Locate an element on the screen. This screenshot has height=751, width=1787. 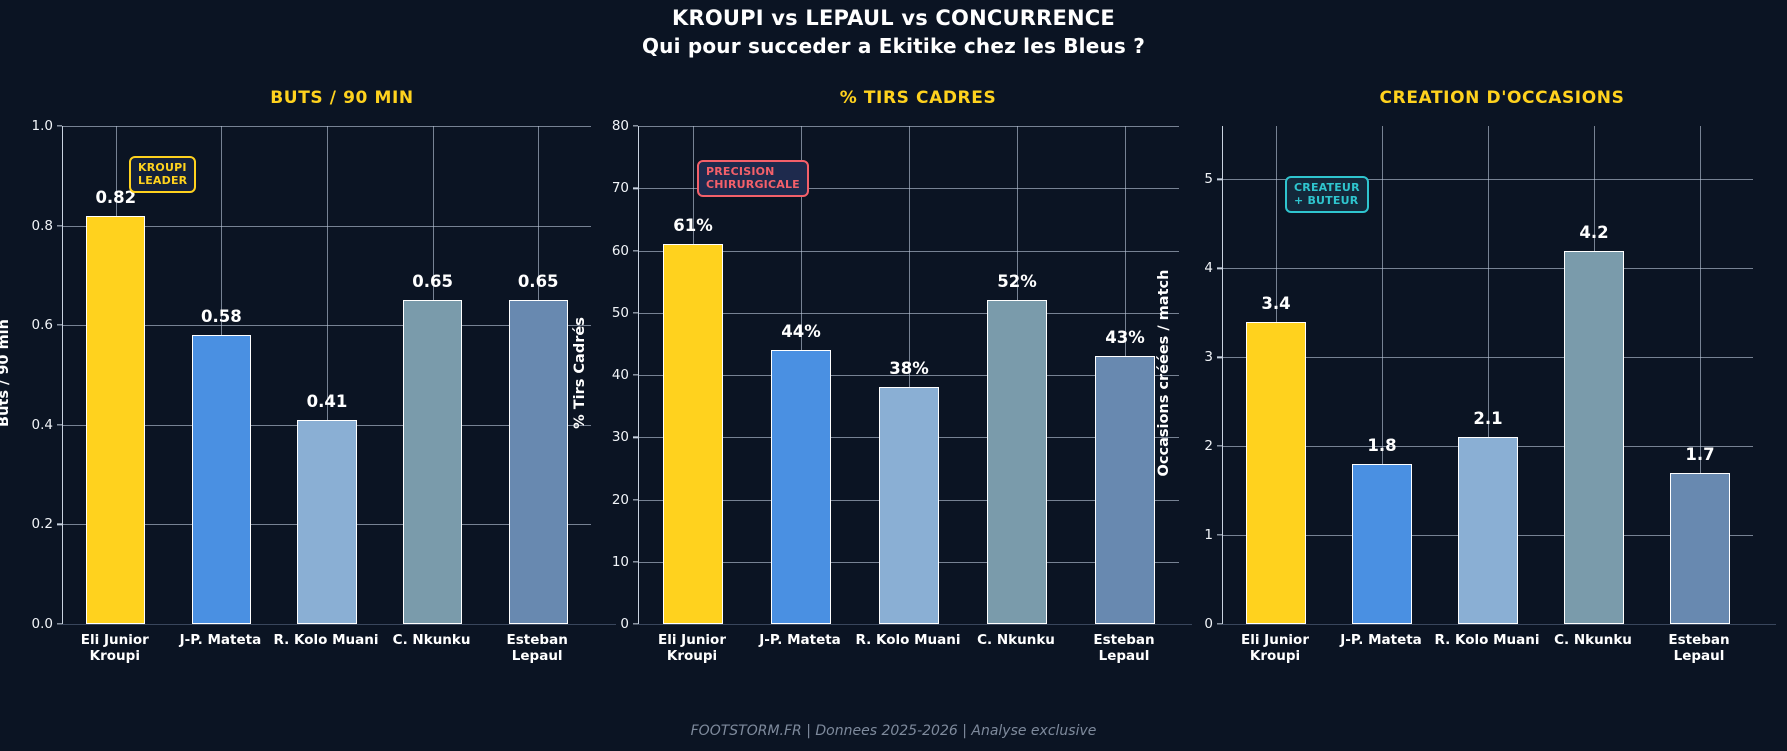
bar-value-label: 61% is located at coordinates (693, 226).